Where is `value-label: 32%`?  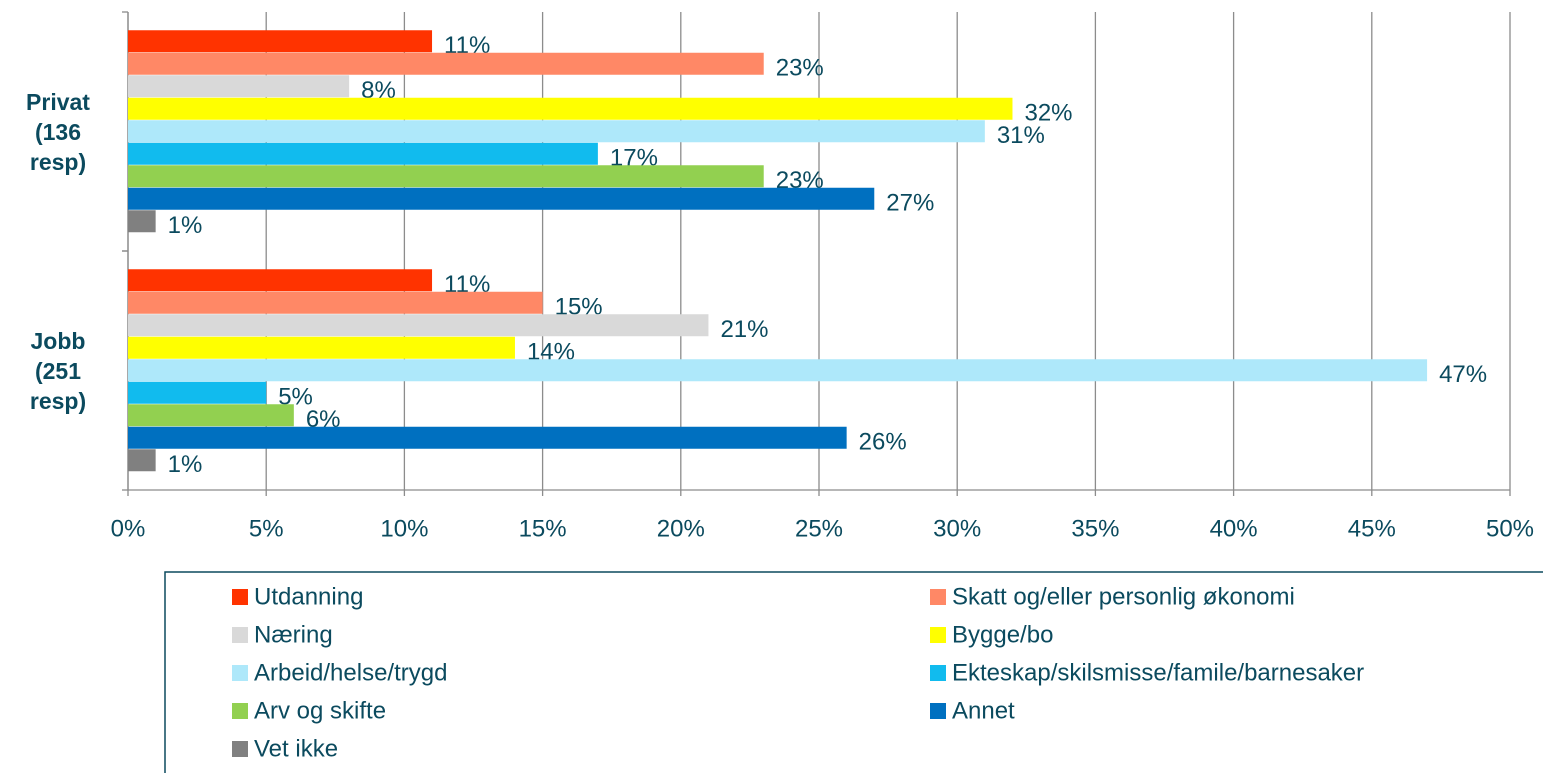
value-label: 32% is located at coordinates (1048, 112).